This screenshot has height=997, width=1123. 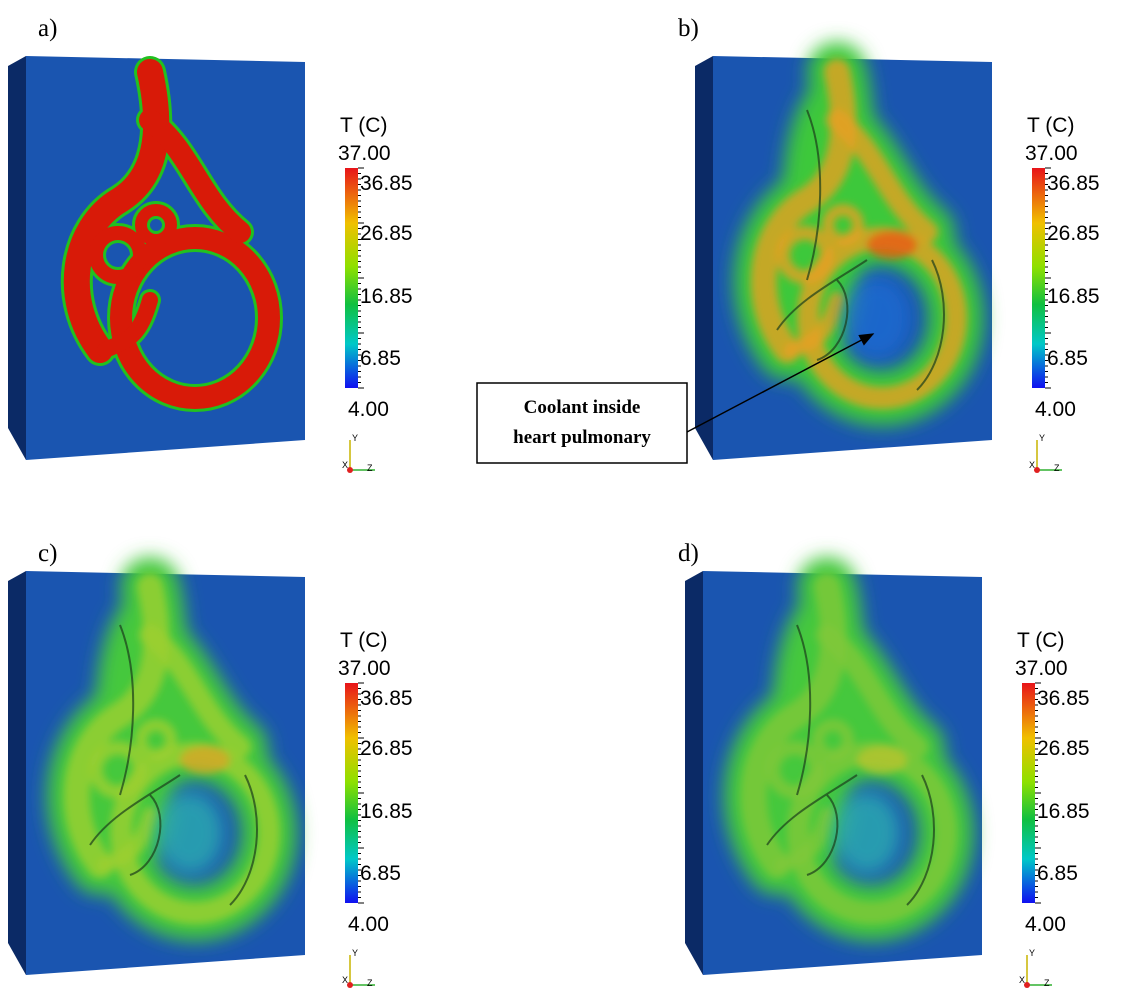 What do you see at coordinates (688, 28) in the screenshot?
I see `panel-label: b)` at bounding box center [688, 28].